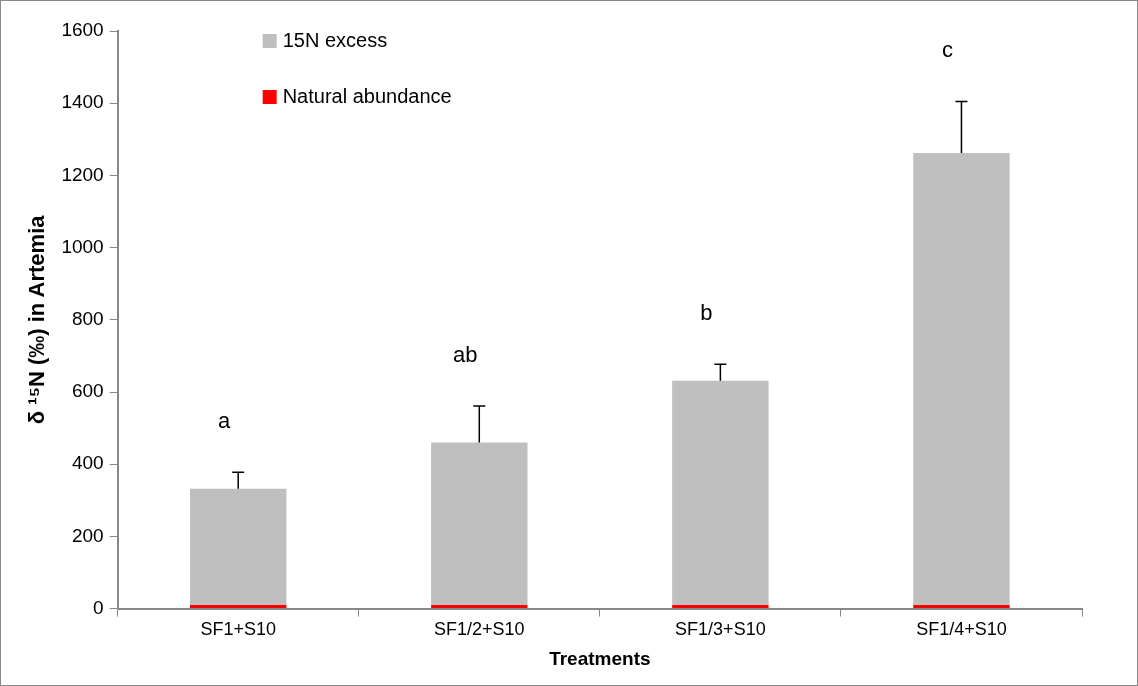 The height and width of the screenshot is (686, 1138). I want to click on y-tick-label: 800, so click(87, 319).